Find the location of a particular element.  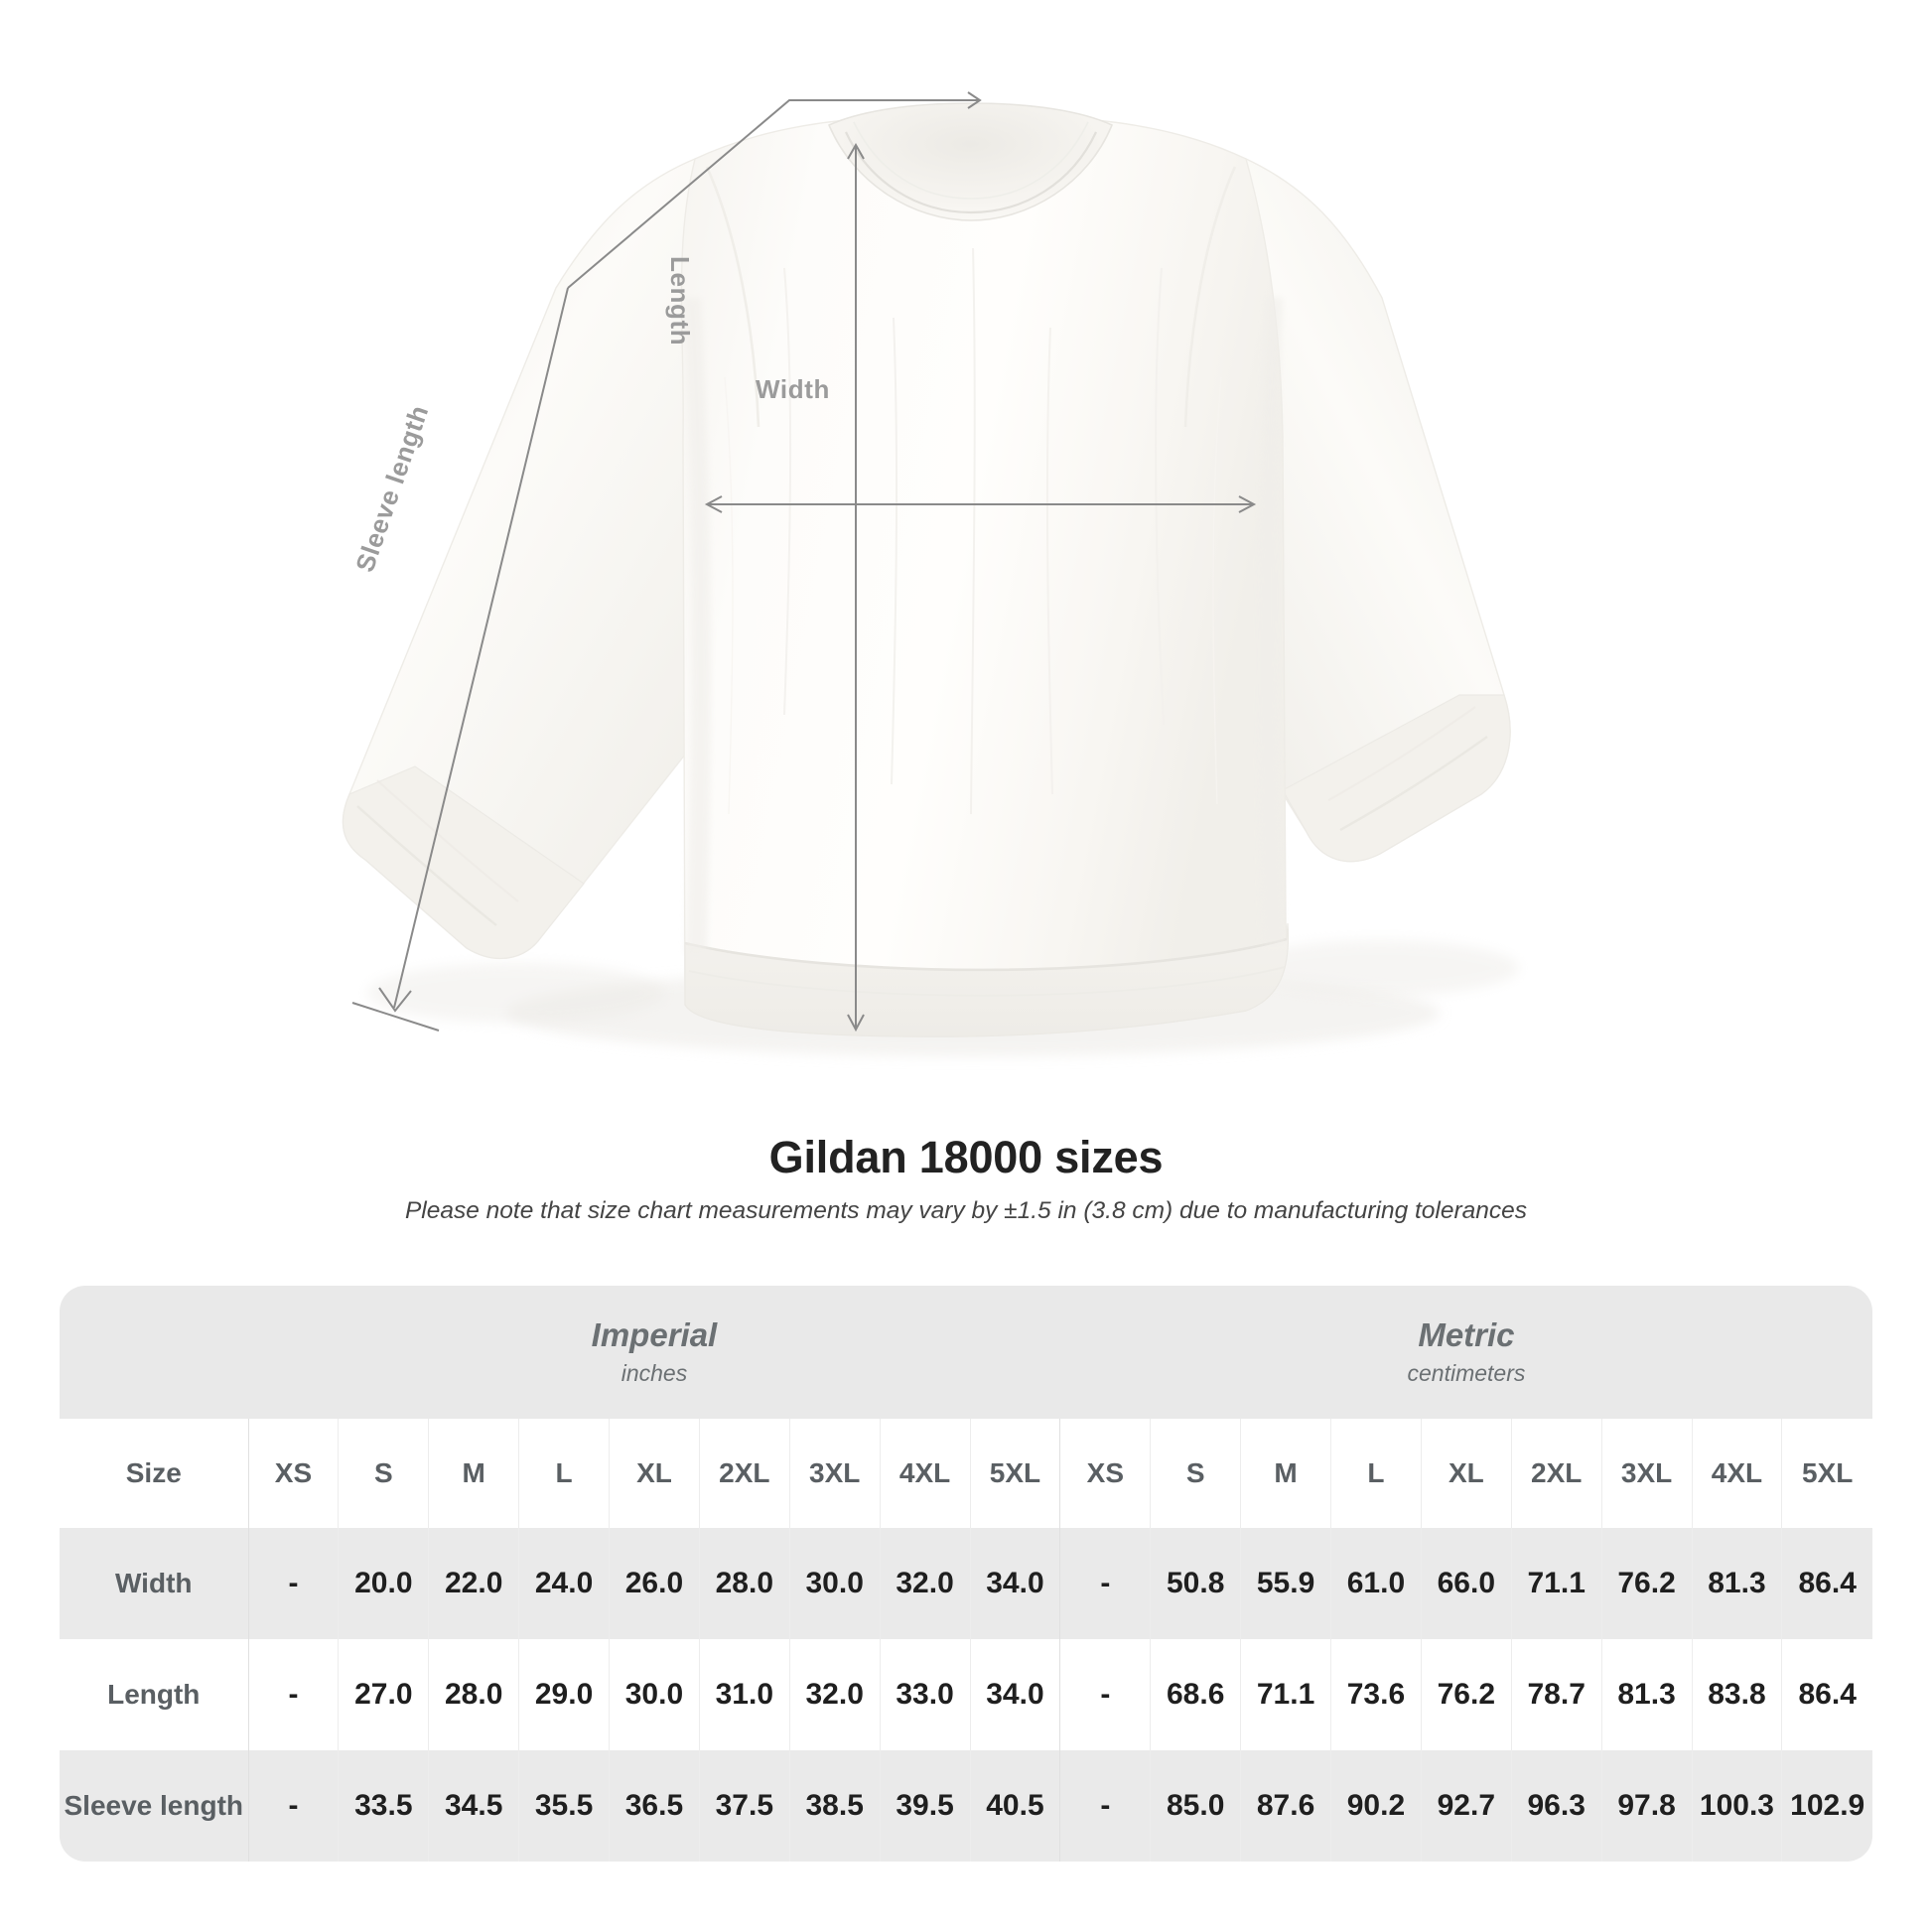

size-header-metric-xl: XL is located at coordinates (1467, 1473).